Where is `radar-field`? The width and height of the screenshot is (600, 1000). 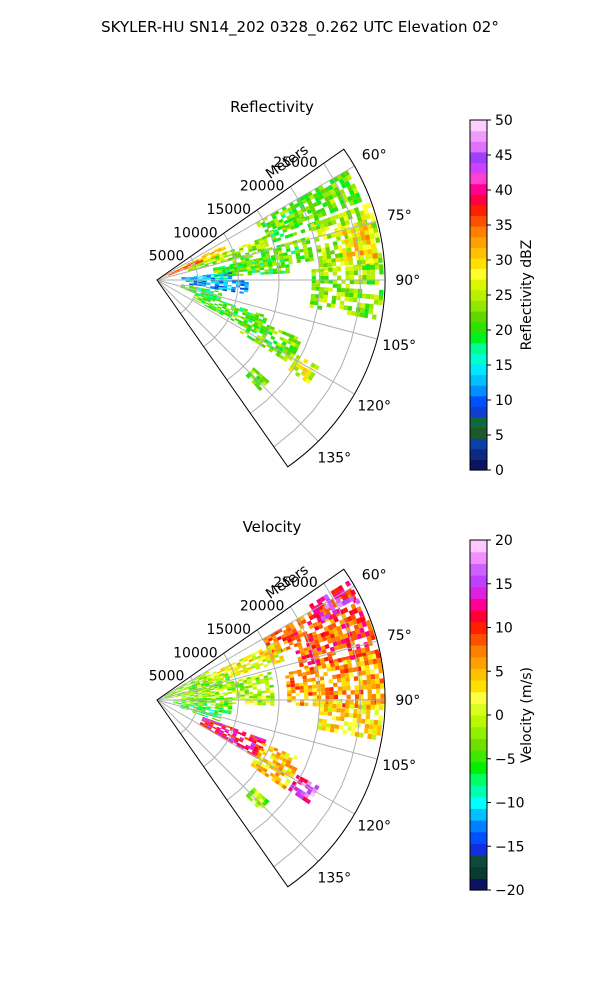
radar-field is located at coordinates (274, 281).